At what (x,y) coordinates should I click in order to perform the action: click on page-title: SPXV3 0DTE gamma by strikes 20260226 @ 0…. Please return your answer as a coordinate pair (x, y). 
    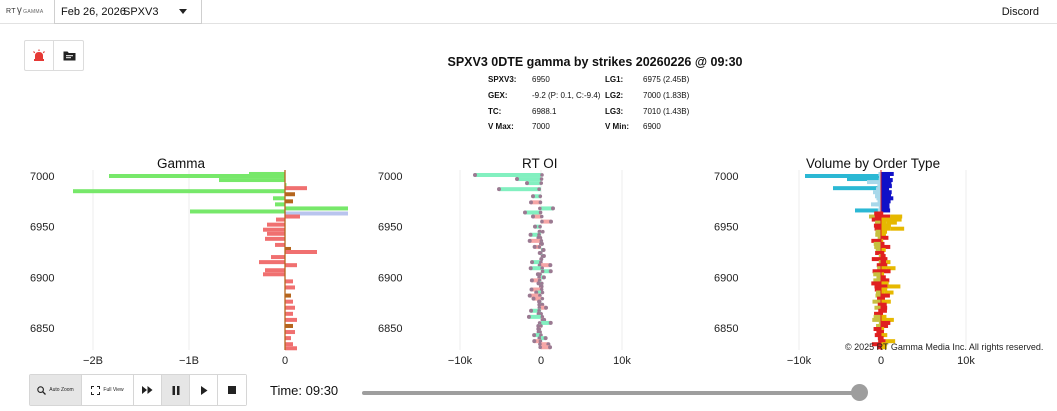
    Looking at the image, I should click on (595, 62).